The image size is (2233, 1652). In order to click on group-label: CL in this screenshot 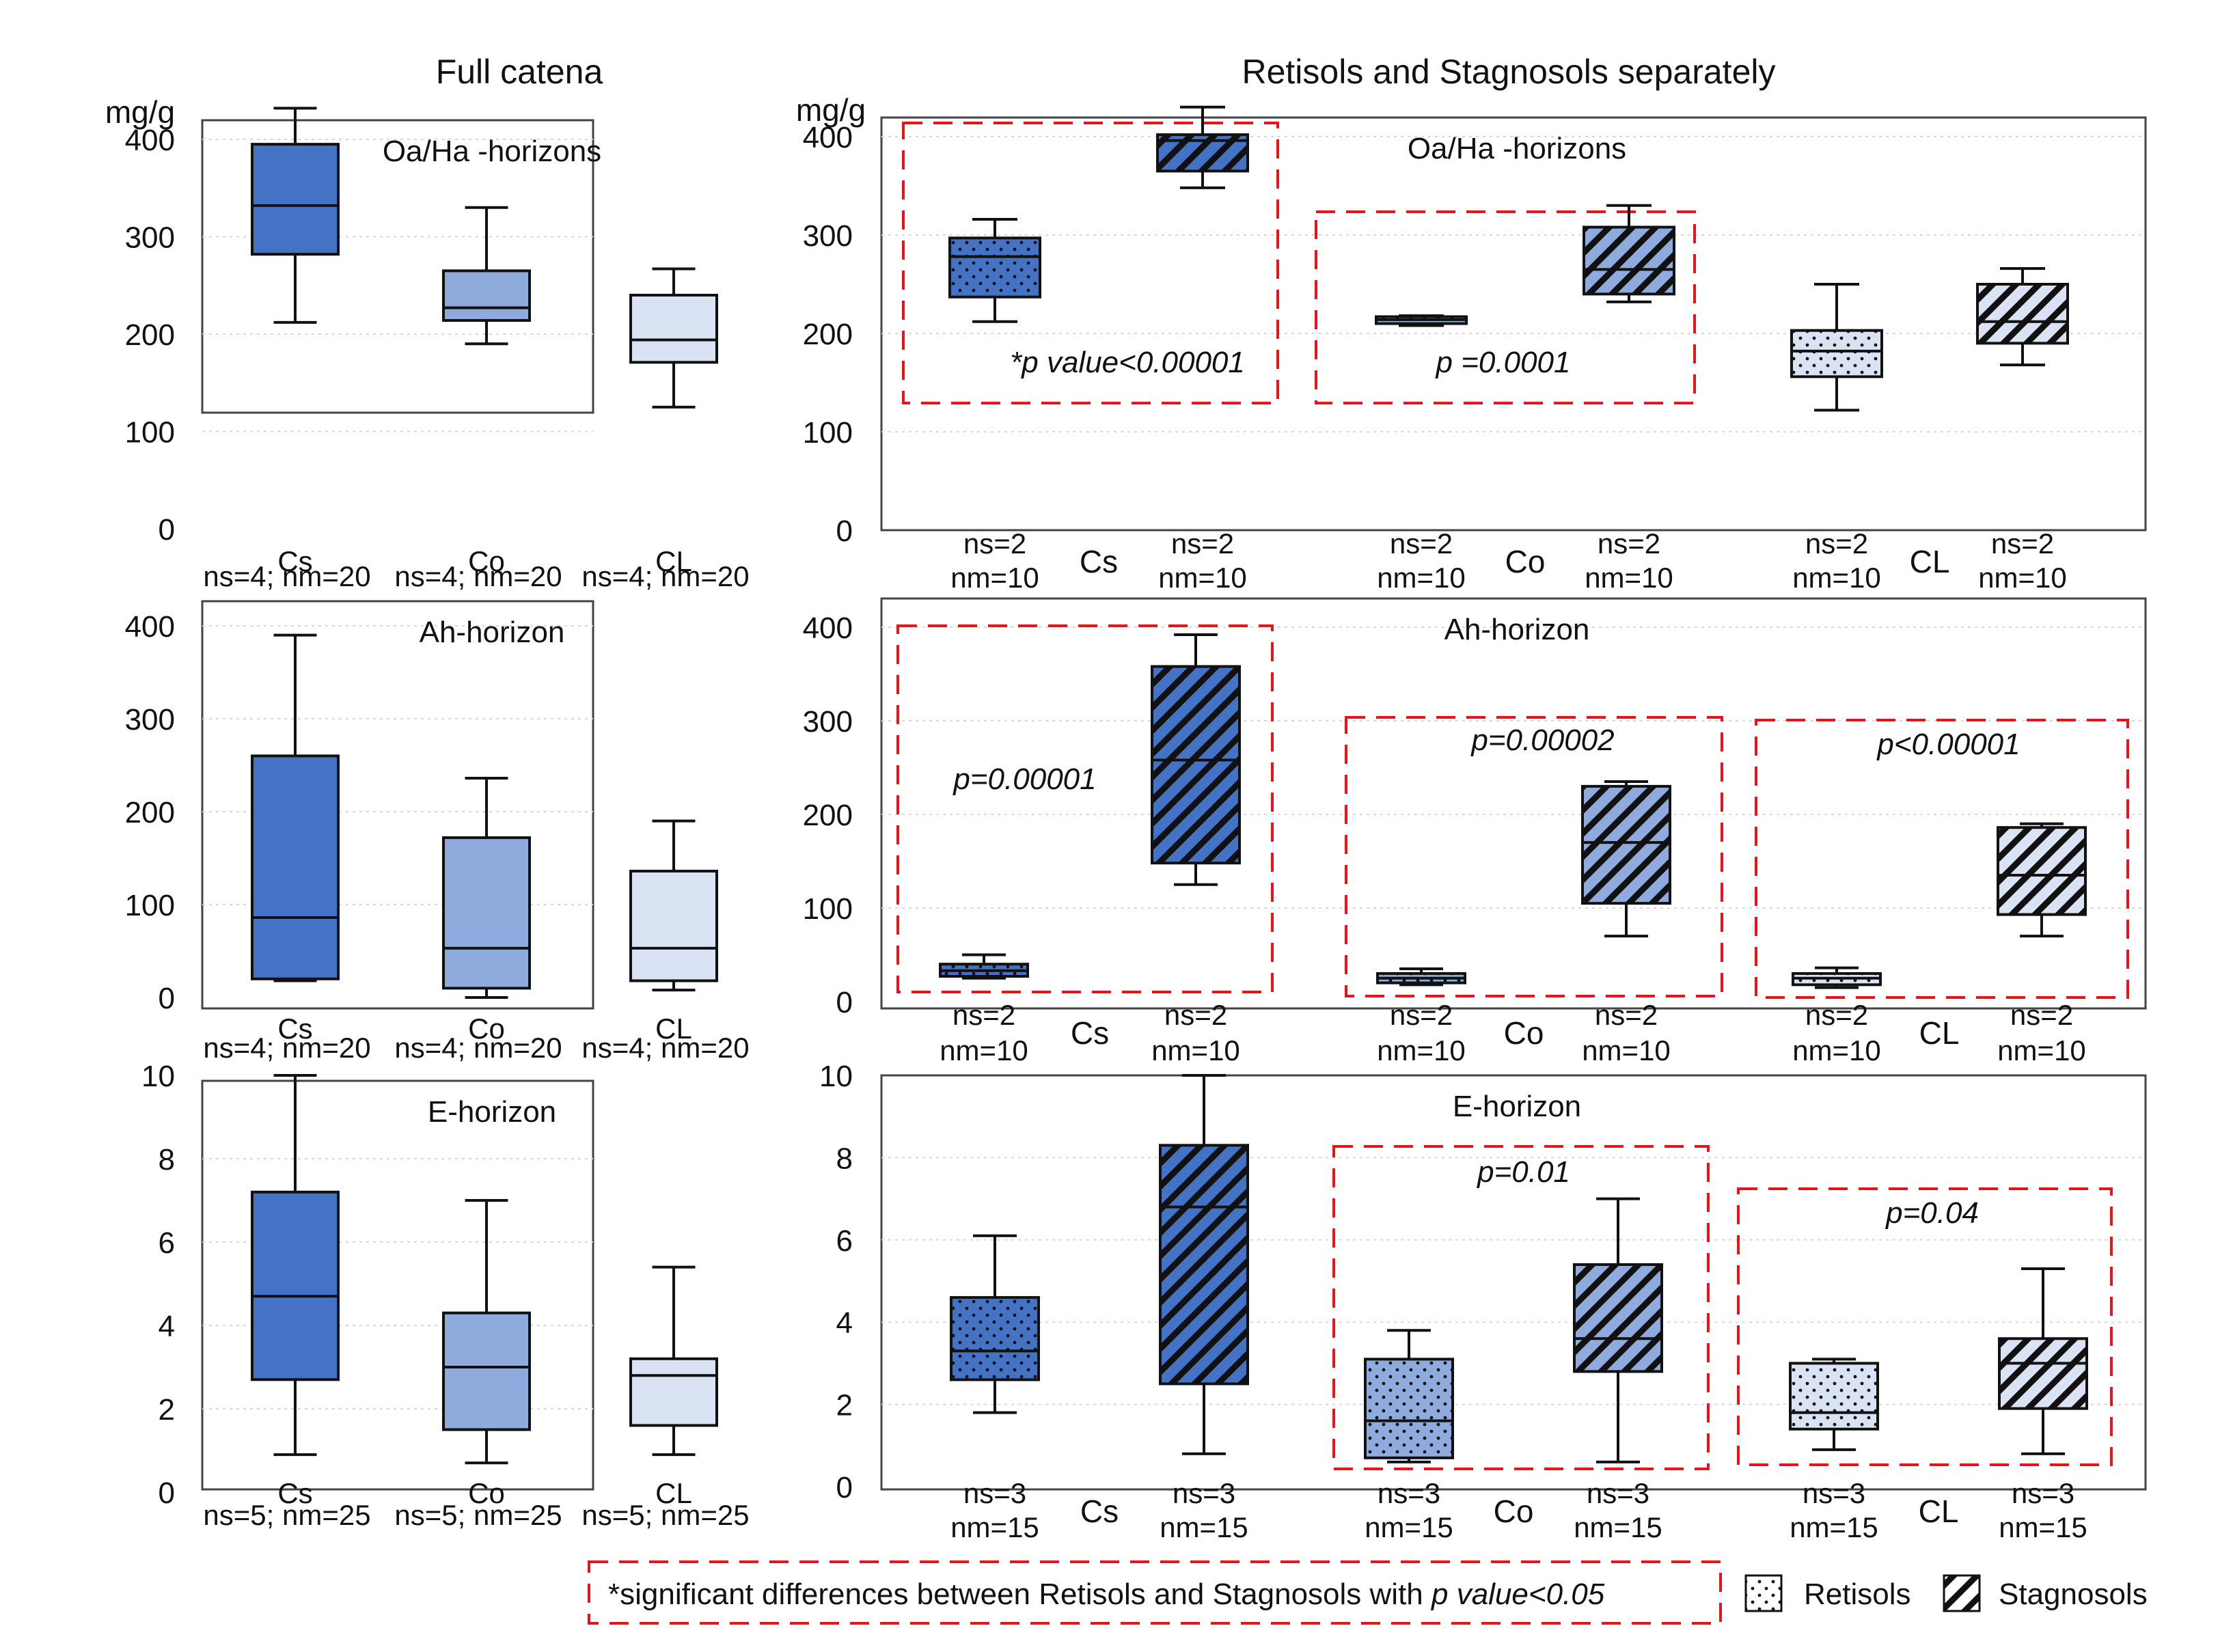, I will do `click(1939, 1511)`.